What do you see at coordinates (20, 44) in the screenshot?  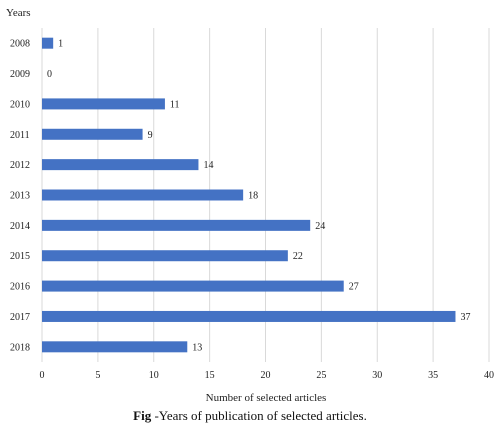 I see `y-tick-label: 2008` at bounding box center [20, 44].